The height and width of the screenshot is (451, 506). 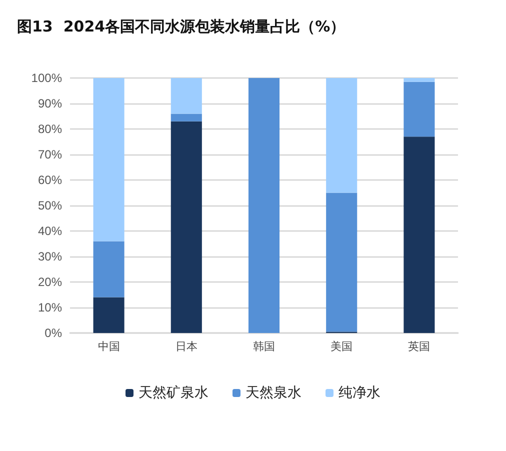 What do you see at coordinates (359, 393) in the screenshot?
I see `legend-label: 纯净水` at bounding box center [359, 393].